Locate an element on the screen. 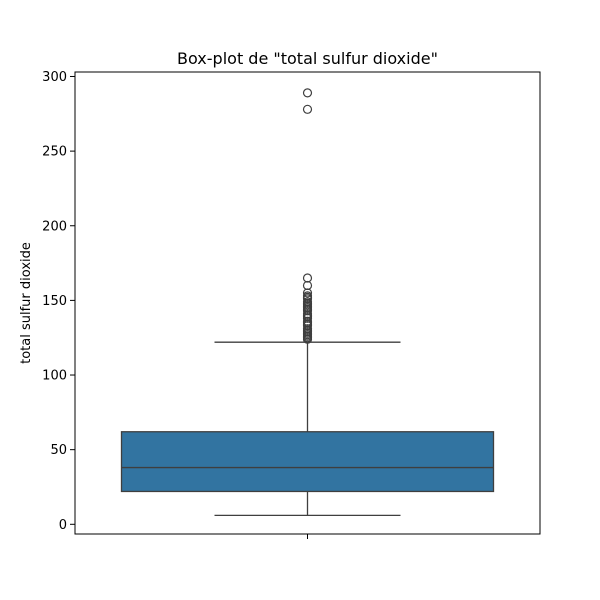  chart-title: Box-plot de "total sulfur dioxide" is located at coordinates (307, 58).